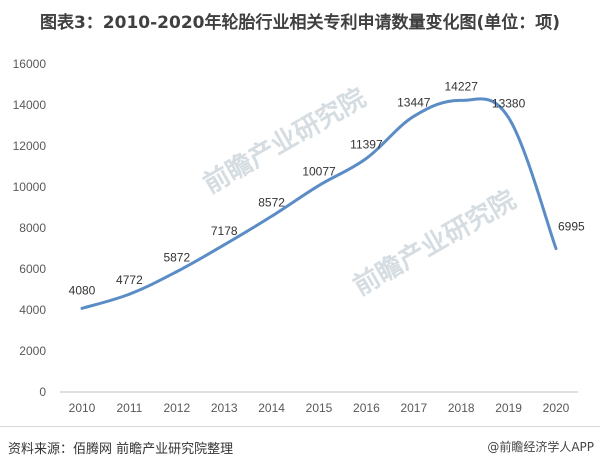 The image size is (600, 468). What do you see at coordinates (414, 102) in the screenshot?
I see `data-label-7: 13447` at bounding box center [414, 102].